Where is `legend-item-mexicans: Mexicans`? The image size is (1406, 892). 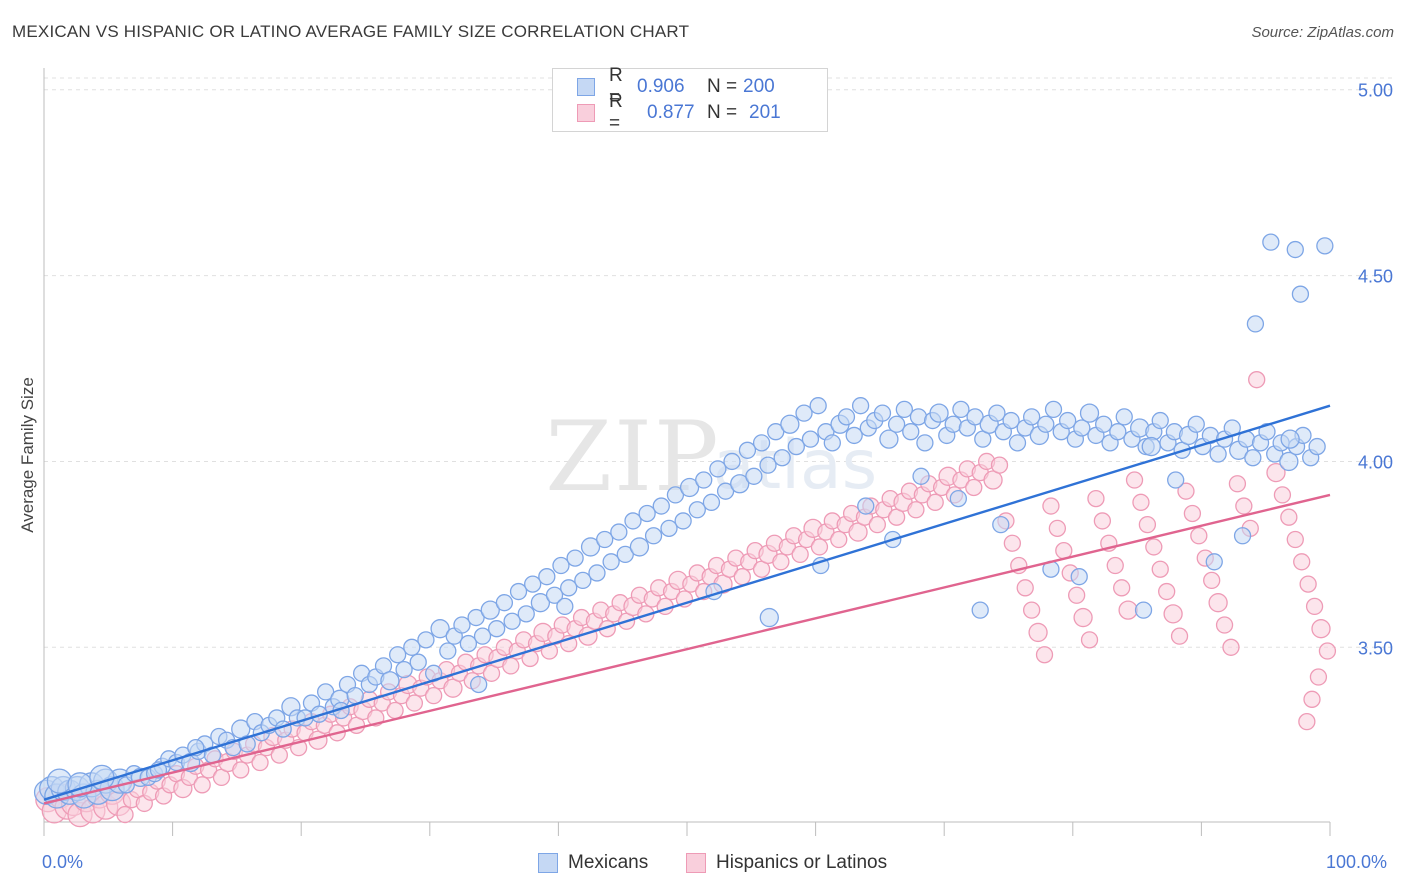
legend-item-mexicans: Mexicans is located at coordinates (593, 863).